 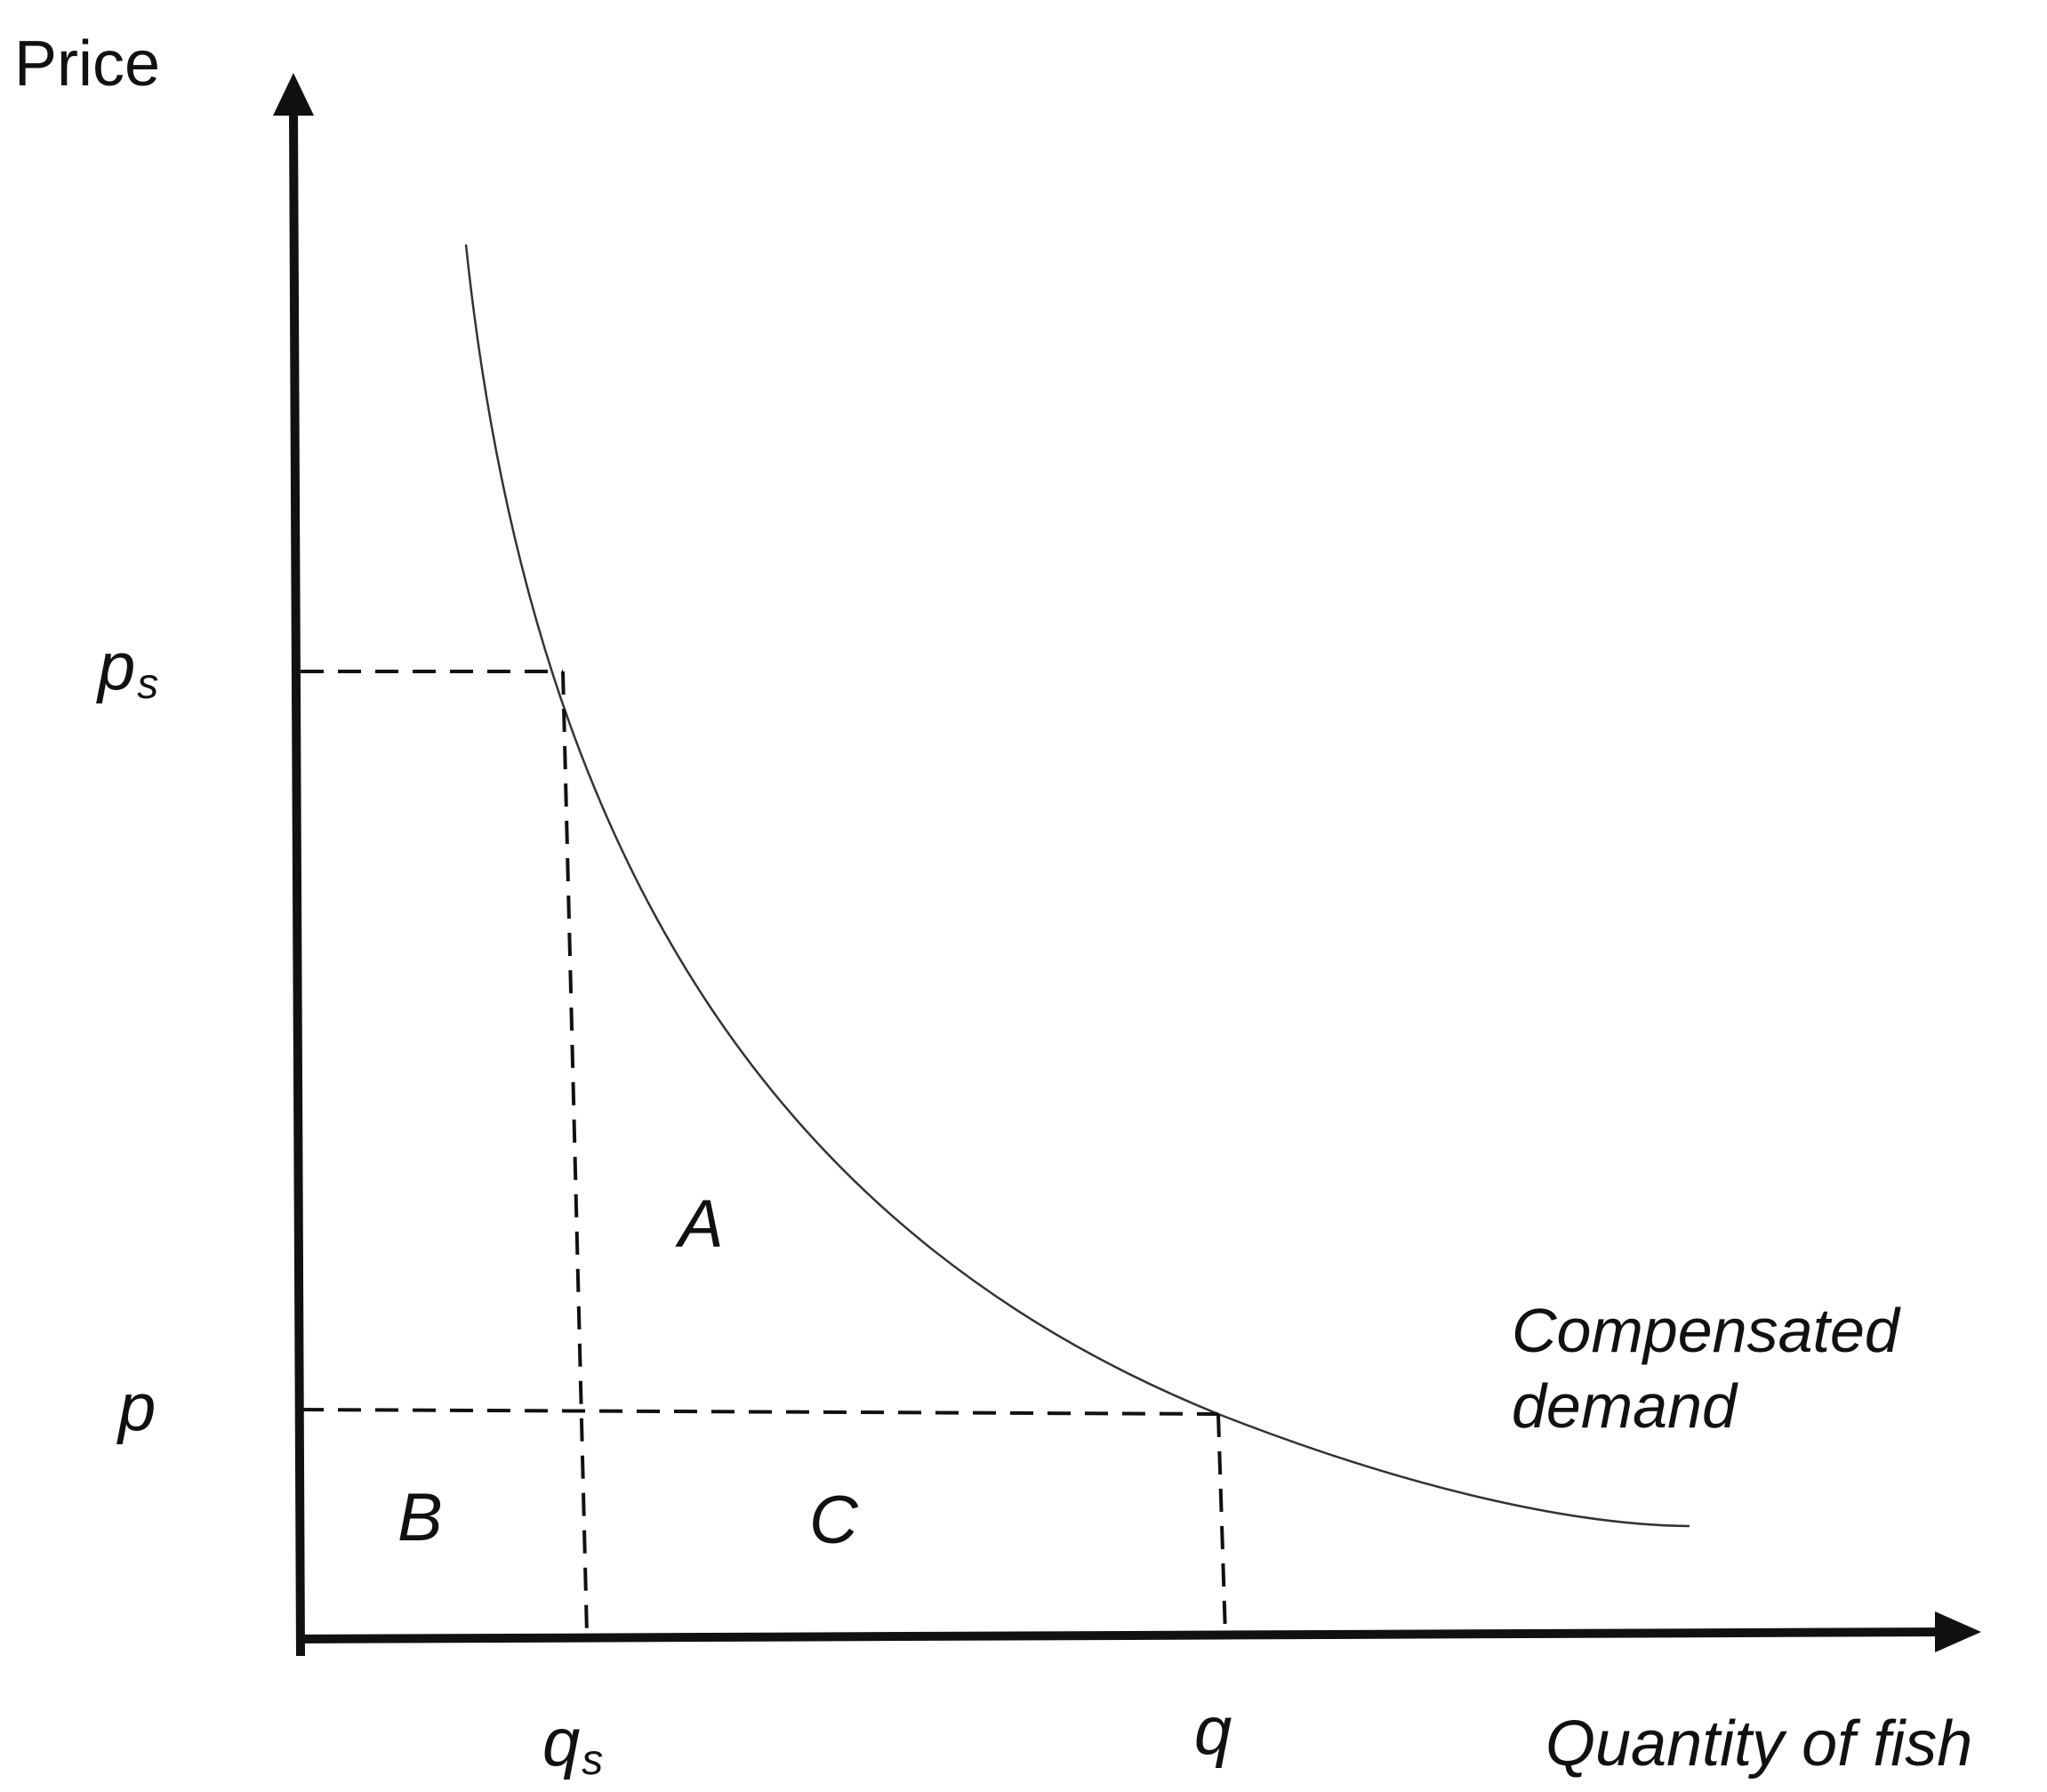 What do you see at coordinates (293, 94) in the screenshot?
I see `y-axis-arrowhead` at bounding box center [293, 94].